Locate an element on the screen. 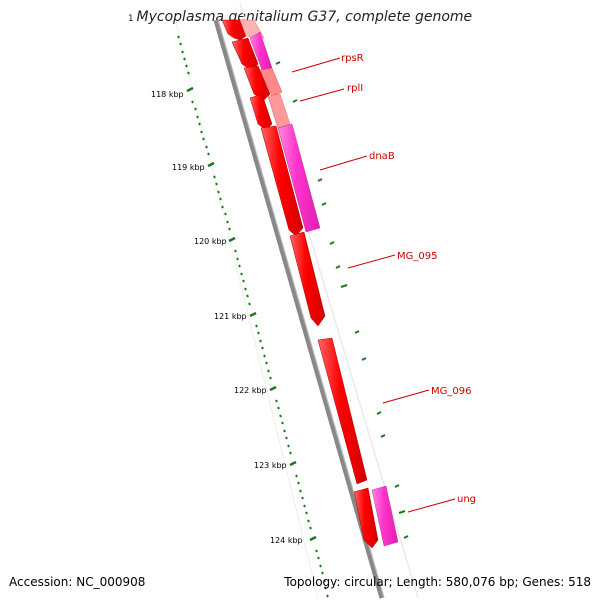 This screenshot has height=600, width=600. scale-label-119: 119 kbp is located at coordinates (188, 167).